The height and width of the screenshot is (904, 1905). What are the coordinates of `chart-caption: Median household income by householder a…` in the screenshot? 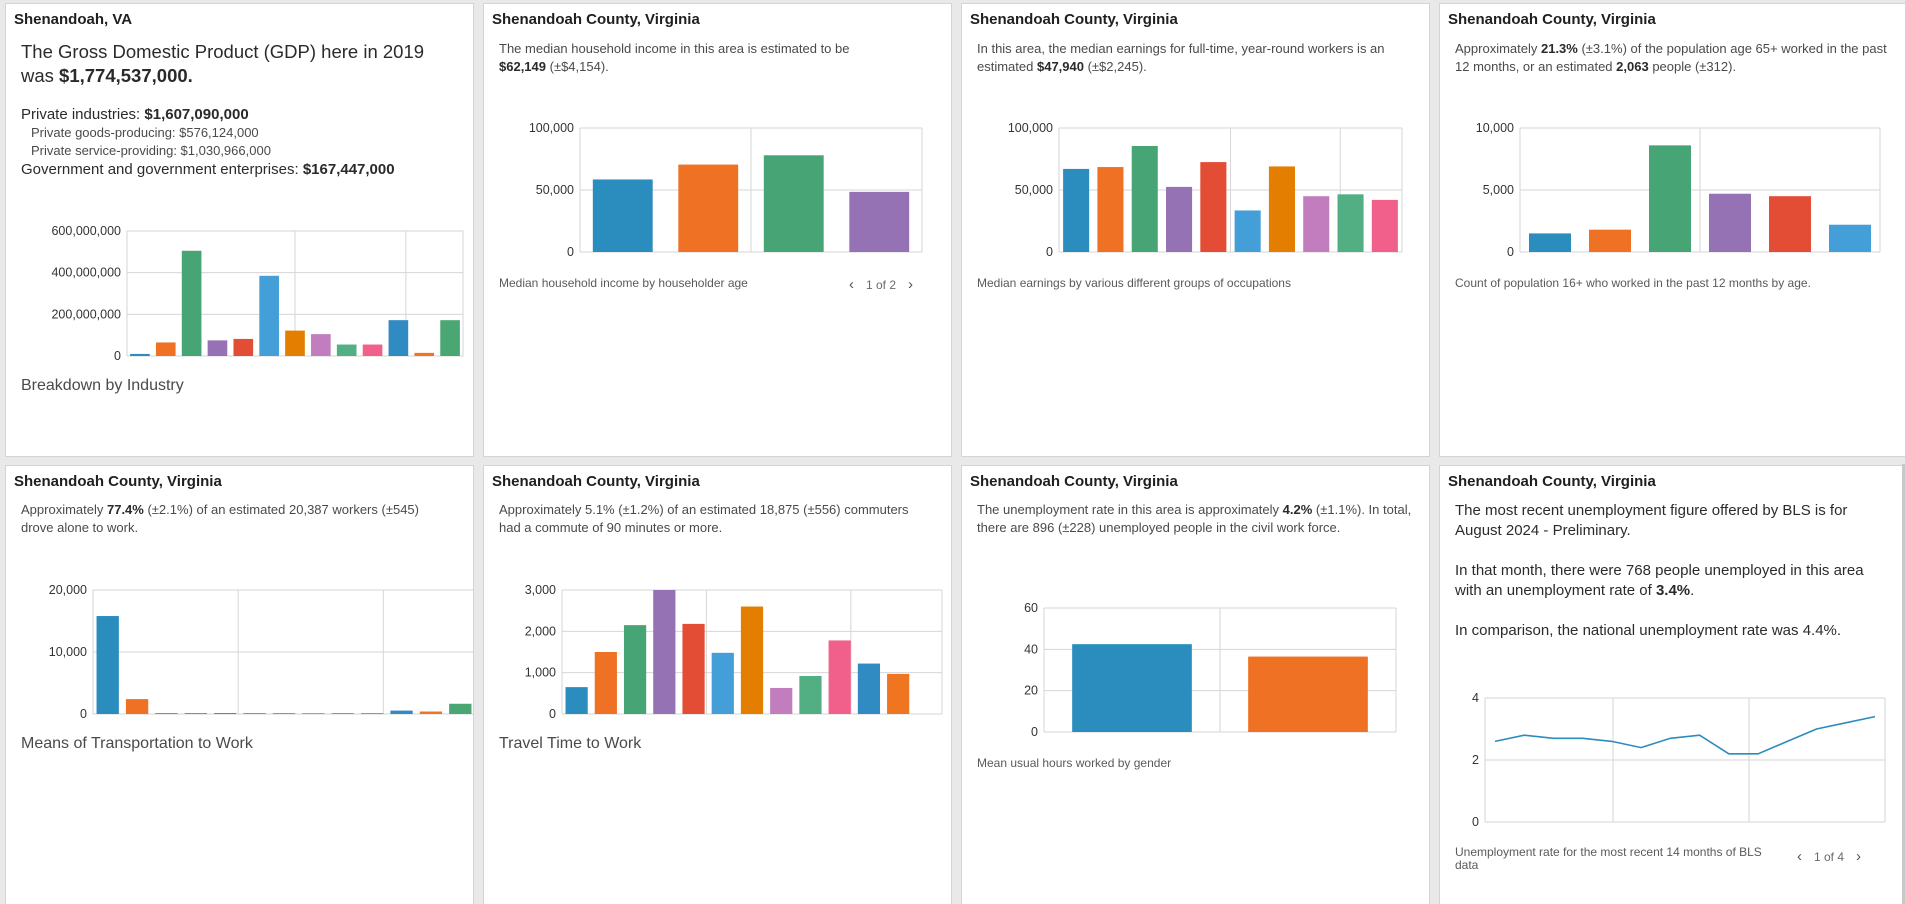 It's located at (623, 283).